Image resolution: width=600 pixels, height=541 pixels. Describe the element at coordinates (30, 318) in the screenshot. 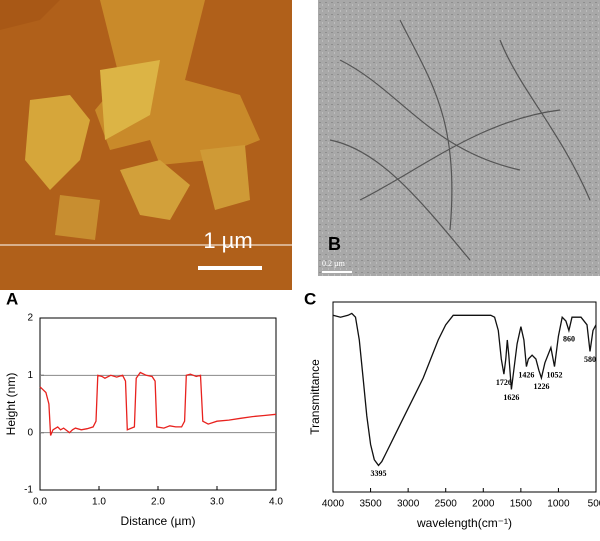

I see `y-tick-label: 2` at that location.